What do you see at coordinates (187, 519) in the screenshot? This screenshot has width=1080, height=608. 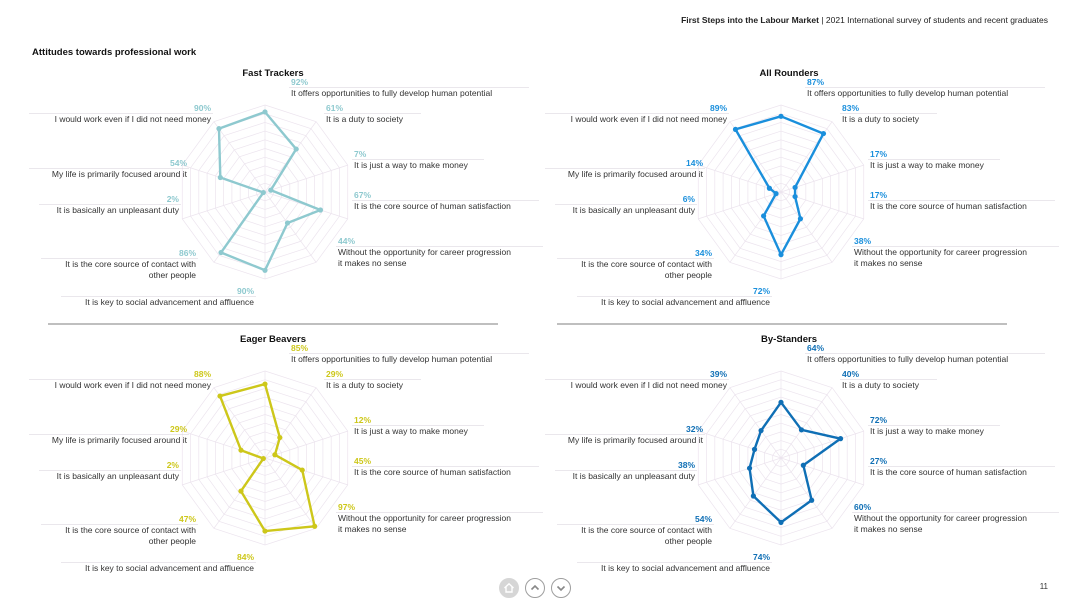 I see `value-label: 47%` at bounding box center [187, 519].